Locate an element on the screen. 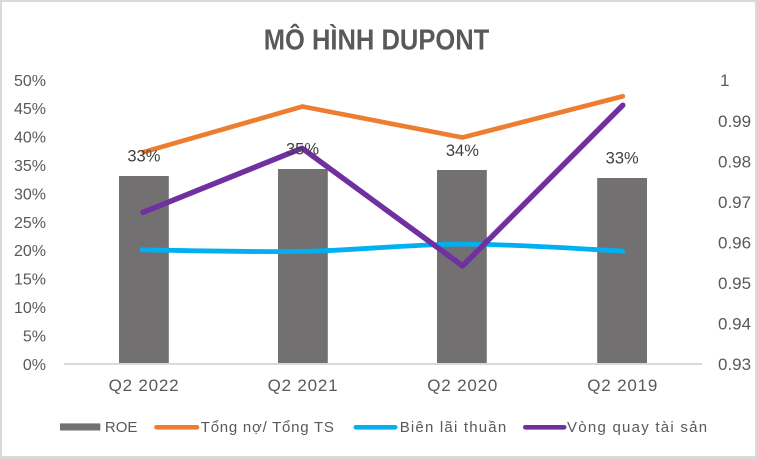 This screenshot has width=757, height=459. svg-text: 40% is located at coordinates (30, 138).